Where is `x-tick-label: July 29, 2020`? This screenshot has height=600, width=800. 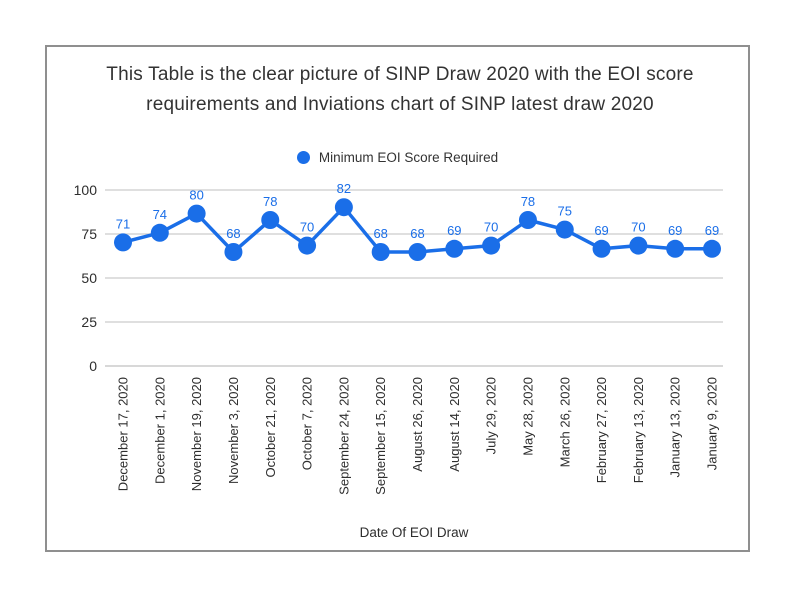
x-tick-label: July 29, 2020 is located at coordinates (491, 415).